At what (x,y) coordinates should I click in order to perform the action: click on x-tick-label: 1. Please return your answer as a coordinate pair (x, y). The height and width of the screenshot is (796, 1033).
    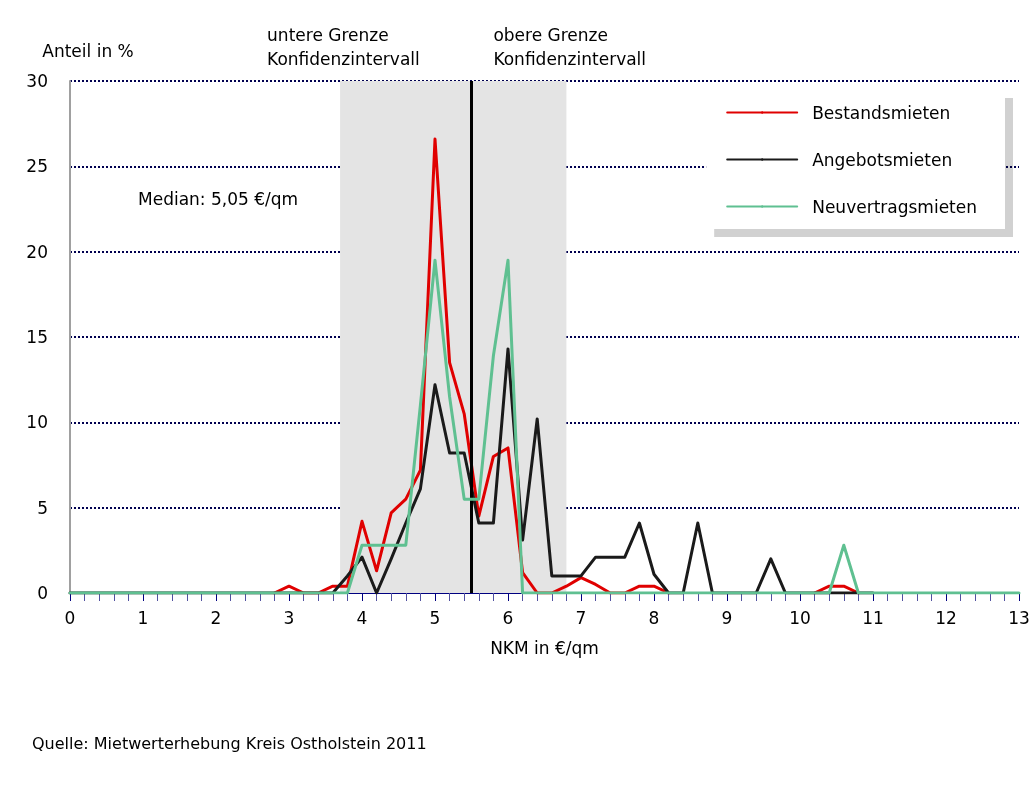
    Looking at the image, I should click on (143, 617).